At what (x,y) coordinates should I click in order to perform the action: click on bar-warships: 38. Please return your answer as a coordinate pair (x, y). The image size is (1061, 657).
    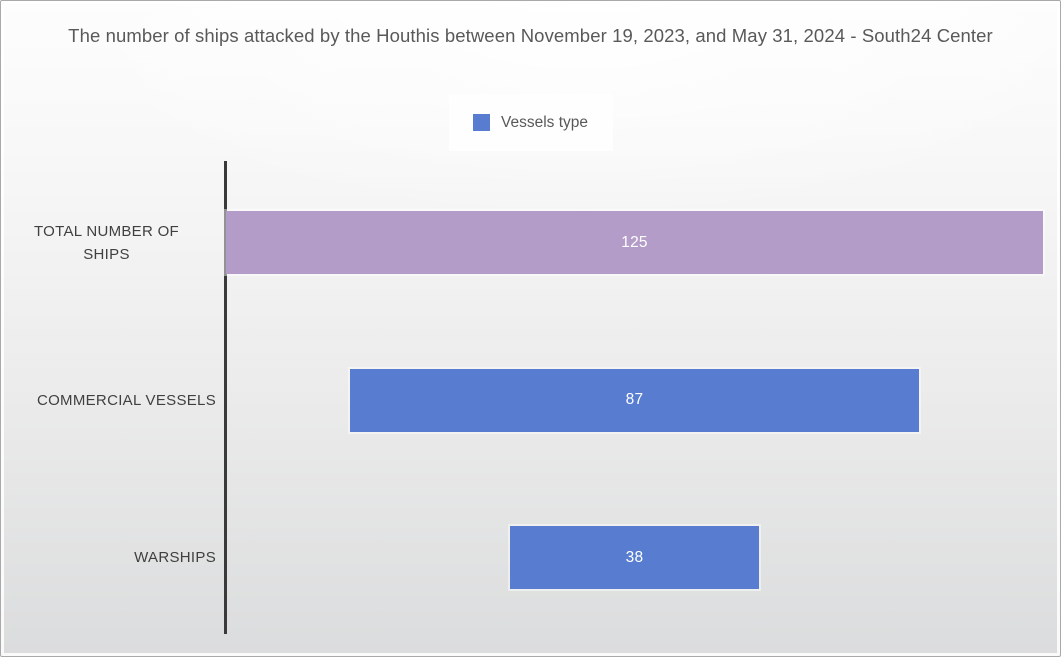
    Looking at the image, I should click on (634, 557).